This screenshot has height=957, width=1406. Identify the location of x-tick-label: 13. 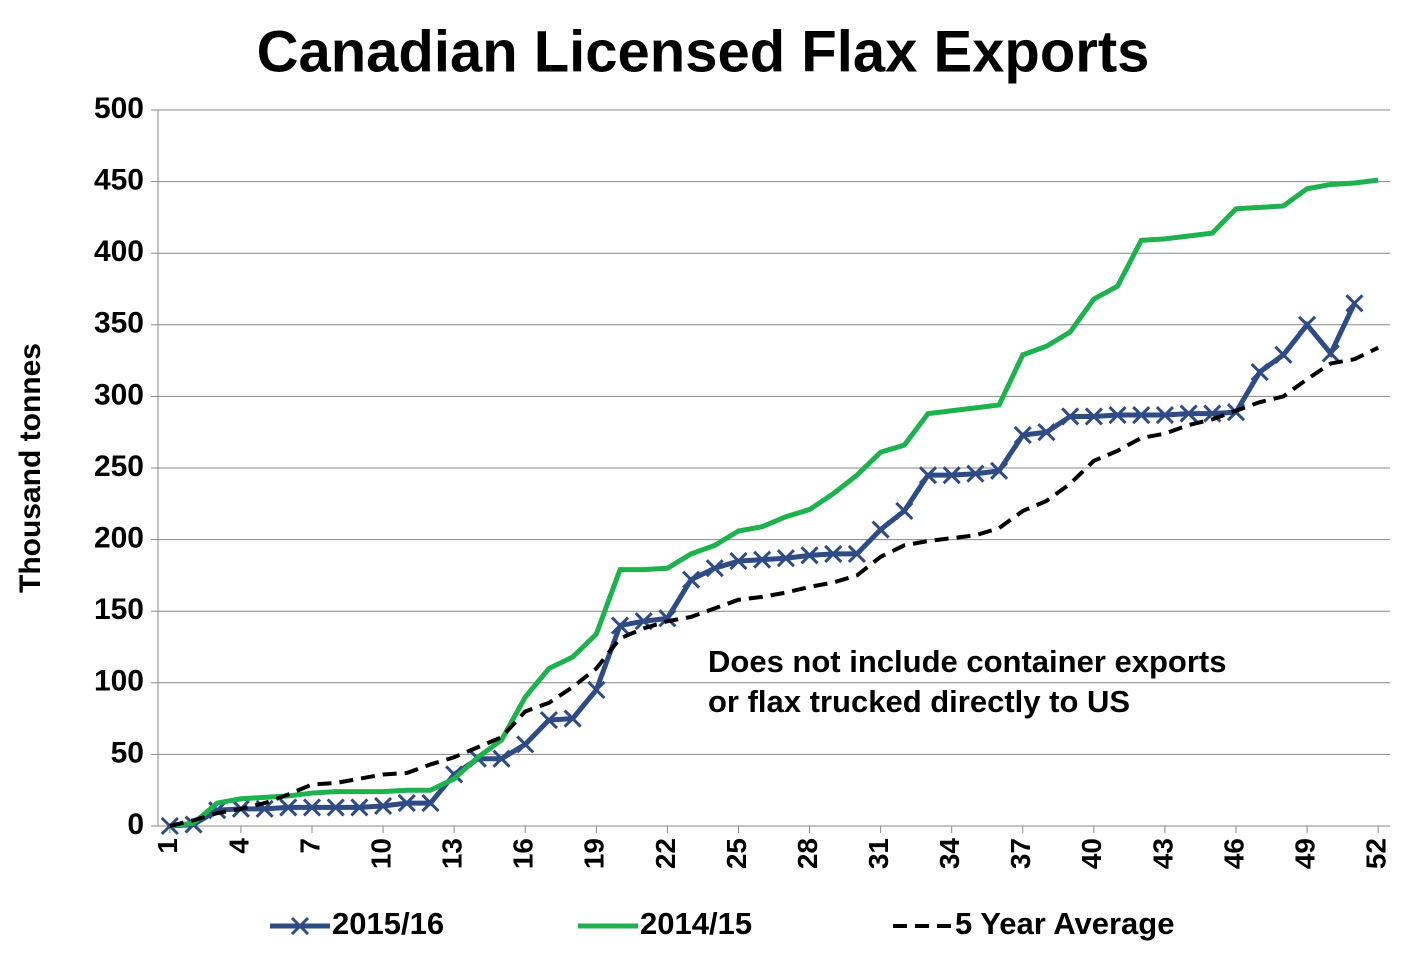
(452, 853).